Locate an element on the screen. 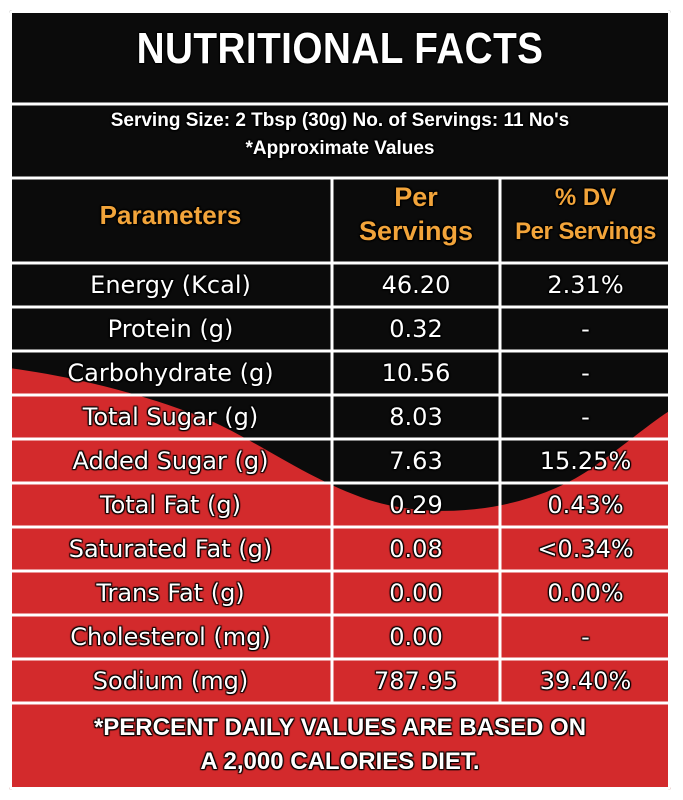 This screenshot has width=683, height=800. row-param: Energy (Kcal) is located at coordinates (170, 285).